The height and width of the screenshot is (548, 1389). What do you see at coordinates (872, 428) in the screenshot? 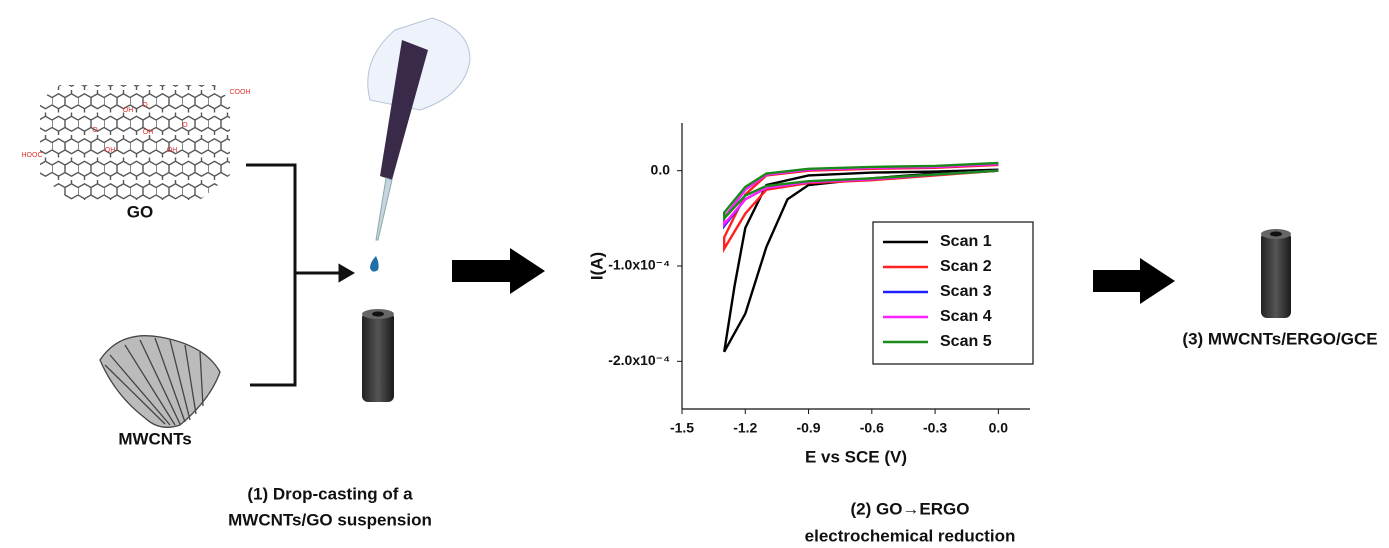
I see `x-tick-label: -0.6` at bounding box center [872, 428].